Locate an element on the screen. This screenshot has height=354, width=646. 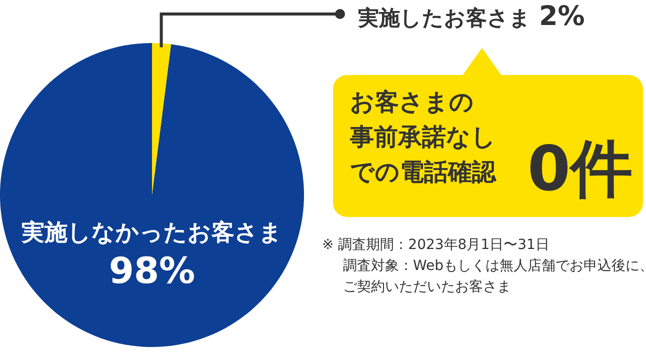
text: 事前承諾なし is located at coordinates (422, 137).